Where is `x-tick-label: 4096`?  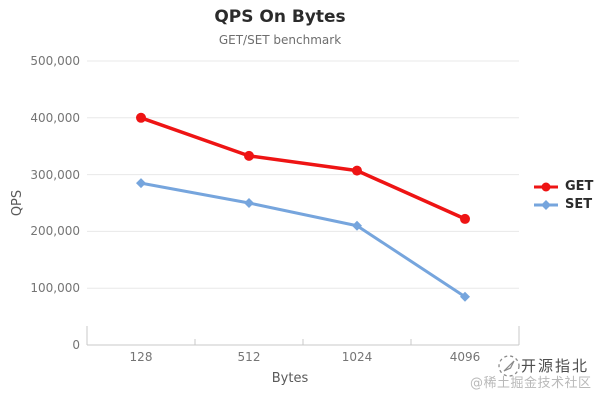
x-tick-label: 4096 is located at coordinates (465, 357).